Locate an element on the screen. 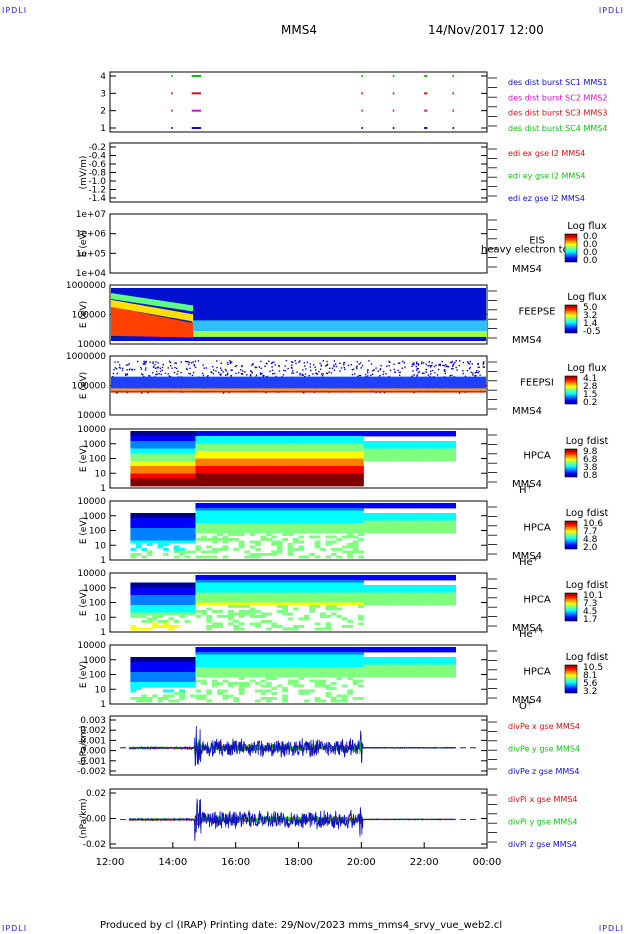 The width and height of the screenshot is (630, 934). colorbar-tick-label: 4.5 is located at coordinates (590, 612).